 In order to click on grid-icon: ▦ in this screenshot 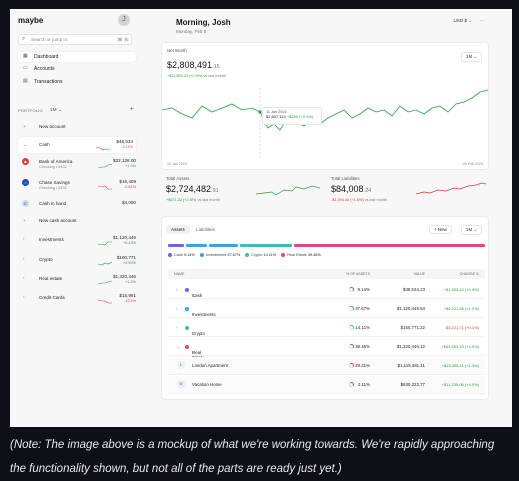, I will do `click(25, 56)`.